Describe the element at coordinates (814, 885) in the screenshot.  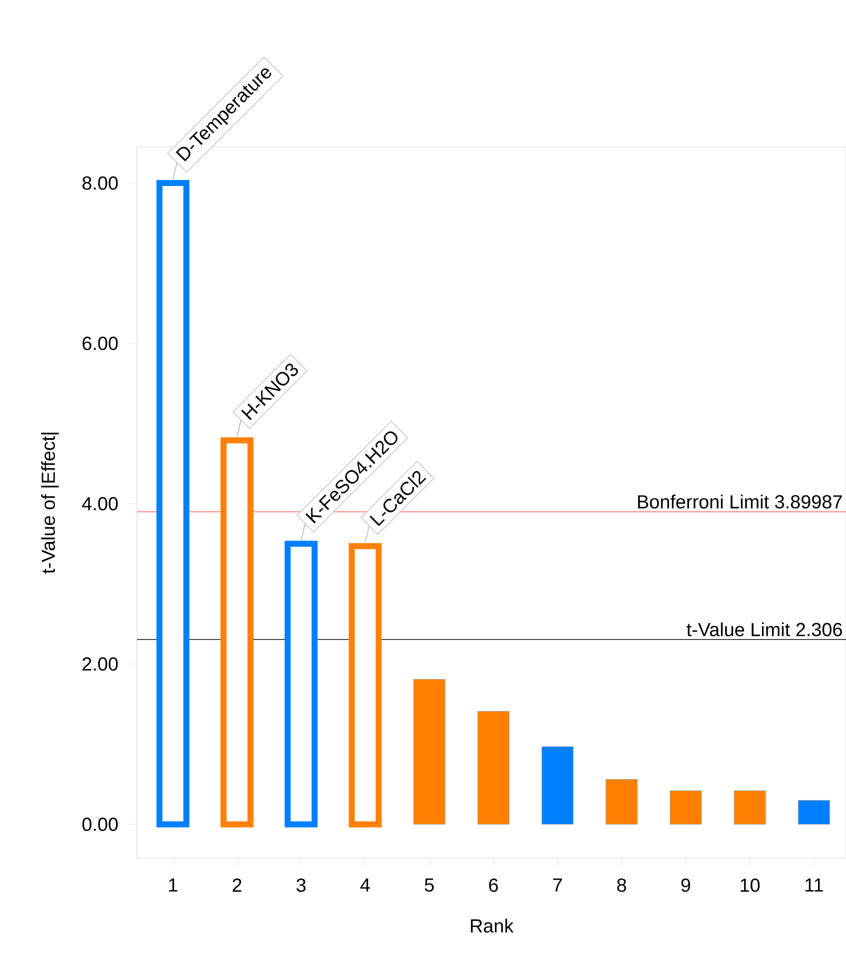
I see `x-tick-label: 11` at that location.